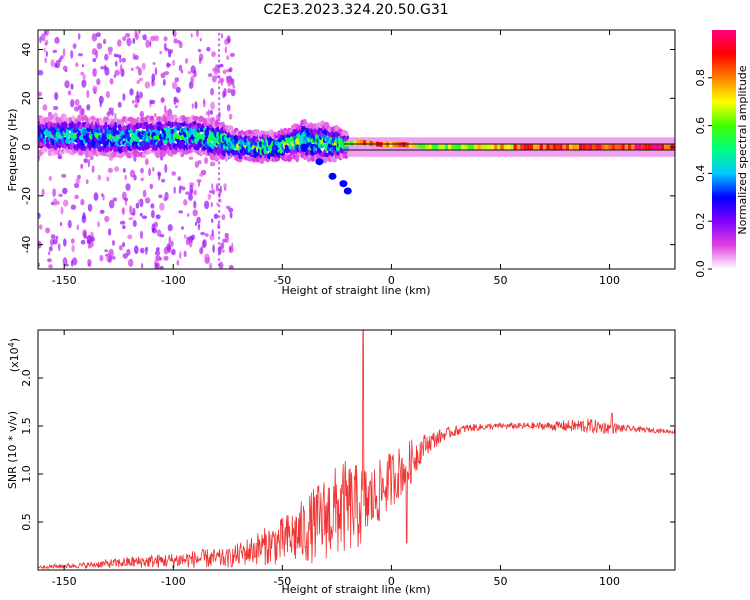 The width and height of the screenshot is (750, 600). I want to click on figure-title: C2E3.2023.324.20.50.G31, so click(355, 10).